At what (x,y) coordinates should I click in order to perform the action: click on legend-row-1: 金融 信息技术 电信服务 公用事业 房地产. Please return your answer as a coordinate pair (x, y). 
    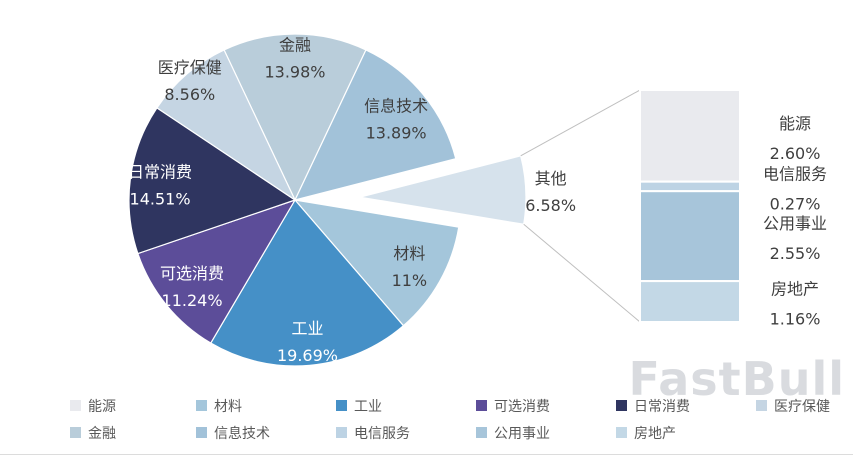
    Looking at the image, I should click on (461, 432).